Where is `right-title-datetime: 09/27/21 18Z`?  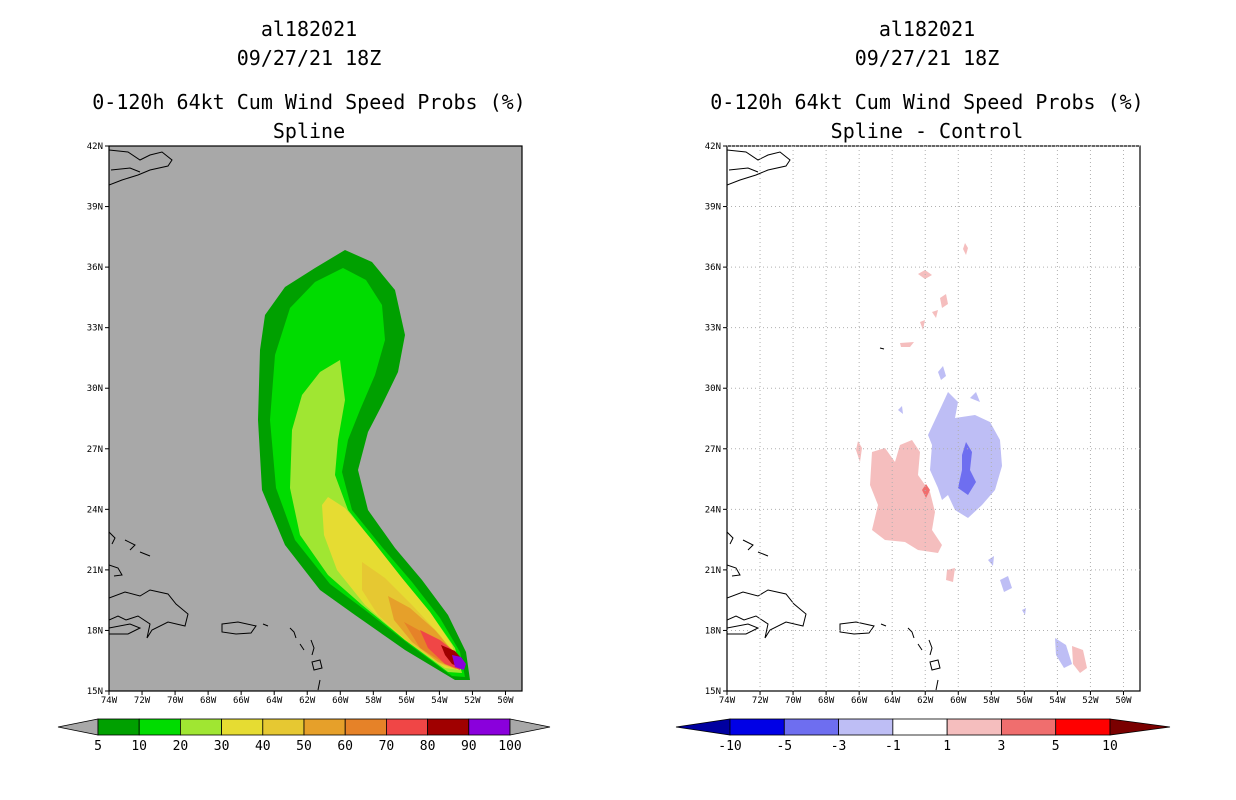
right-title-datetime: 09/27/21 18Z is located at coordinates (927, 58).